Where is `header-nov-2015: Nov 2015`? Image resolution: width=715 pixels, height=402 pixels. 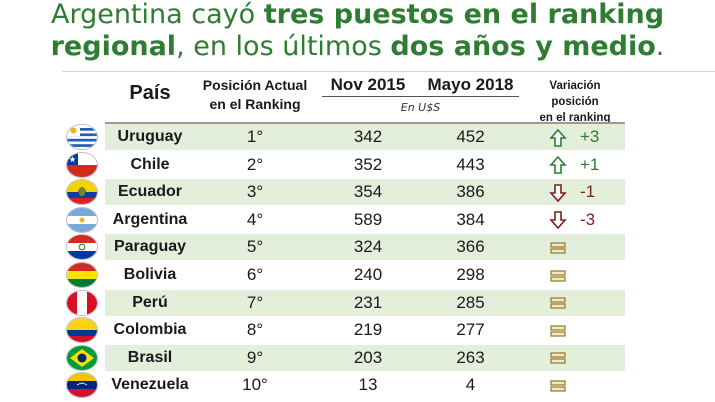 header-nov-2015: Nov 2015 is located at coordinates (368, 84).